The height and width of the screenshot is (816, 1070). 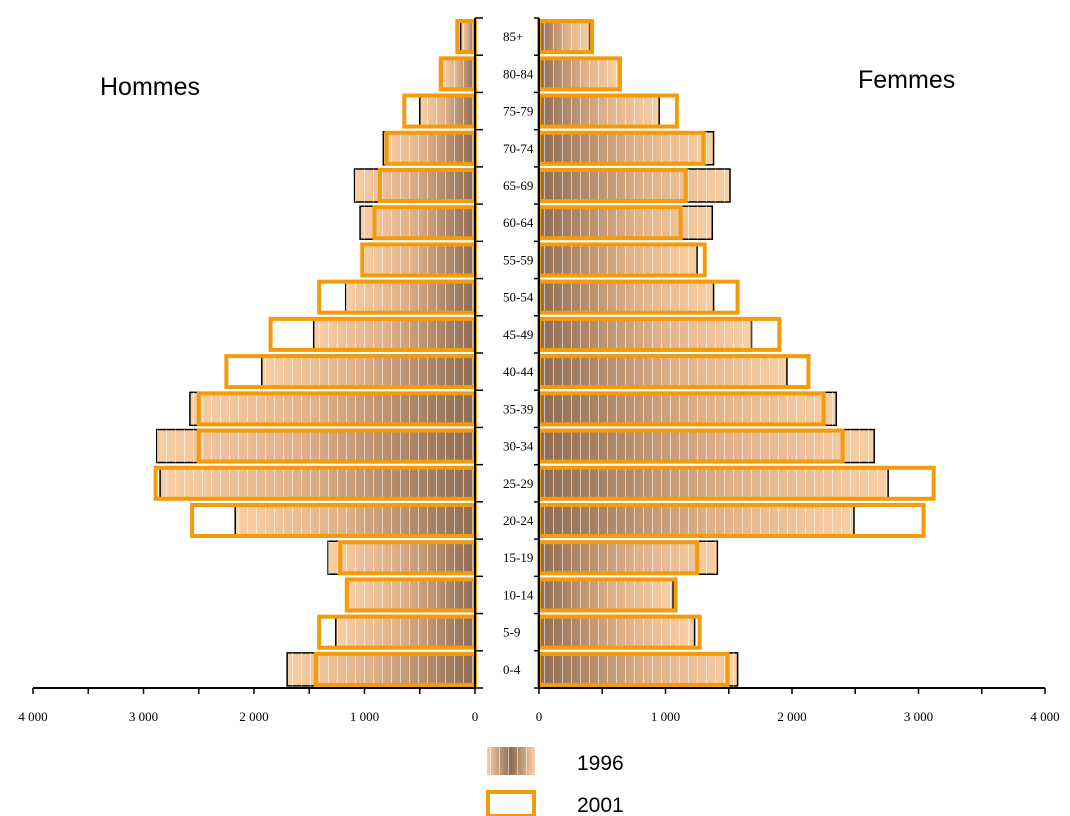 I want to click on right-tick-label: 1 000, so click(x=665, y=716).